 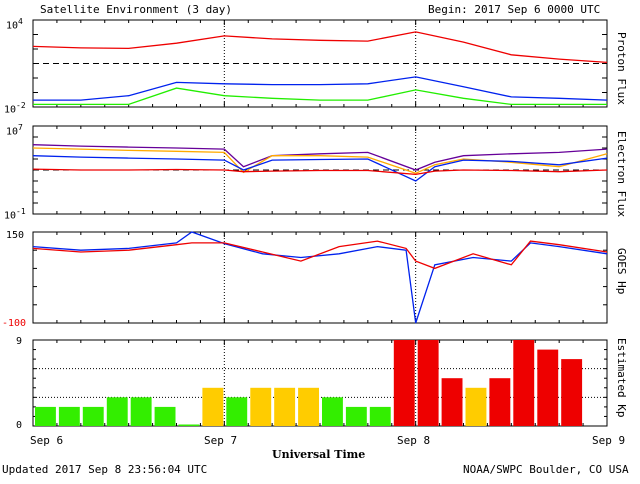 I want to click on kp-ytick-bottom: 0, so click(x=19, y=425).